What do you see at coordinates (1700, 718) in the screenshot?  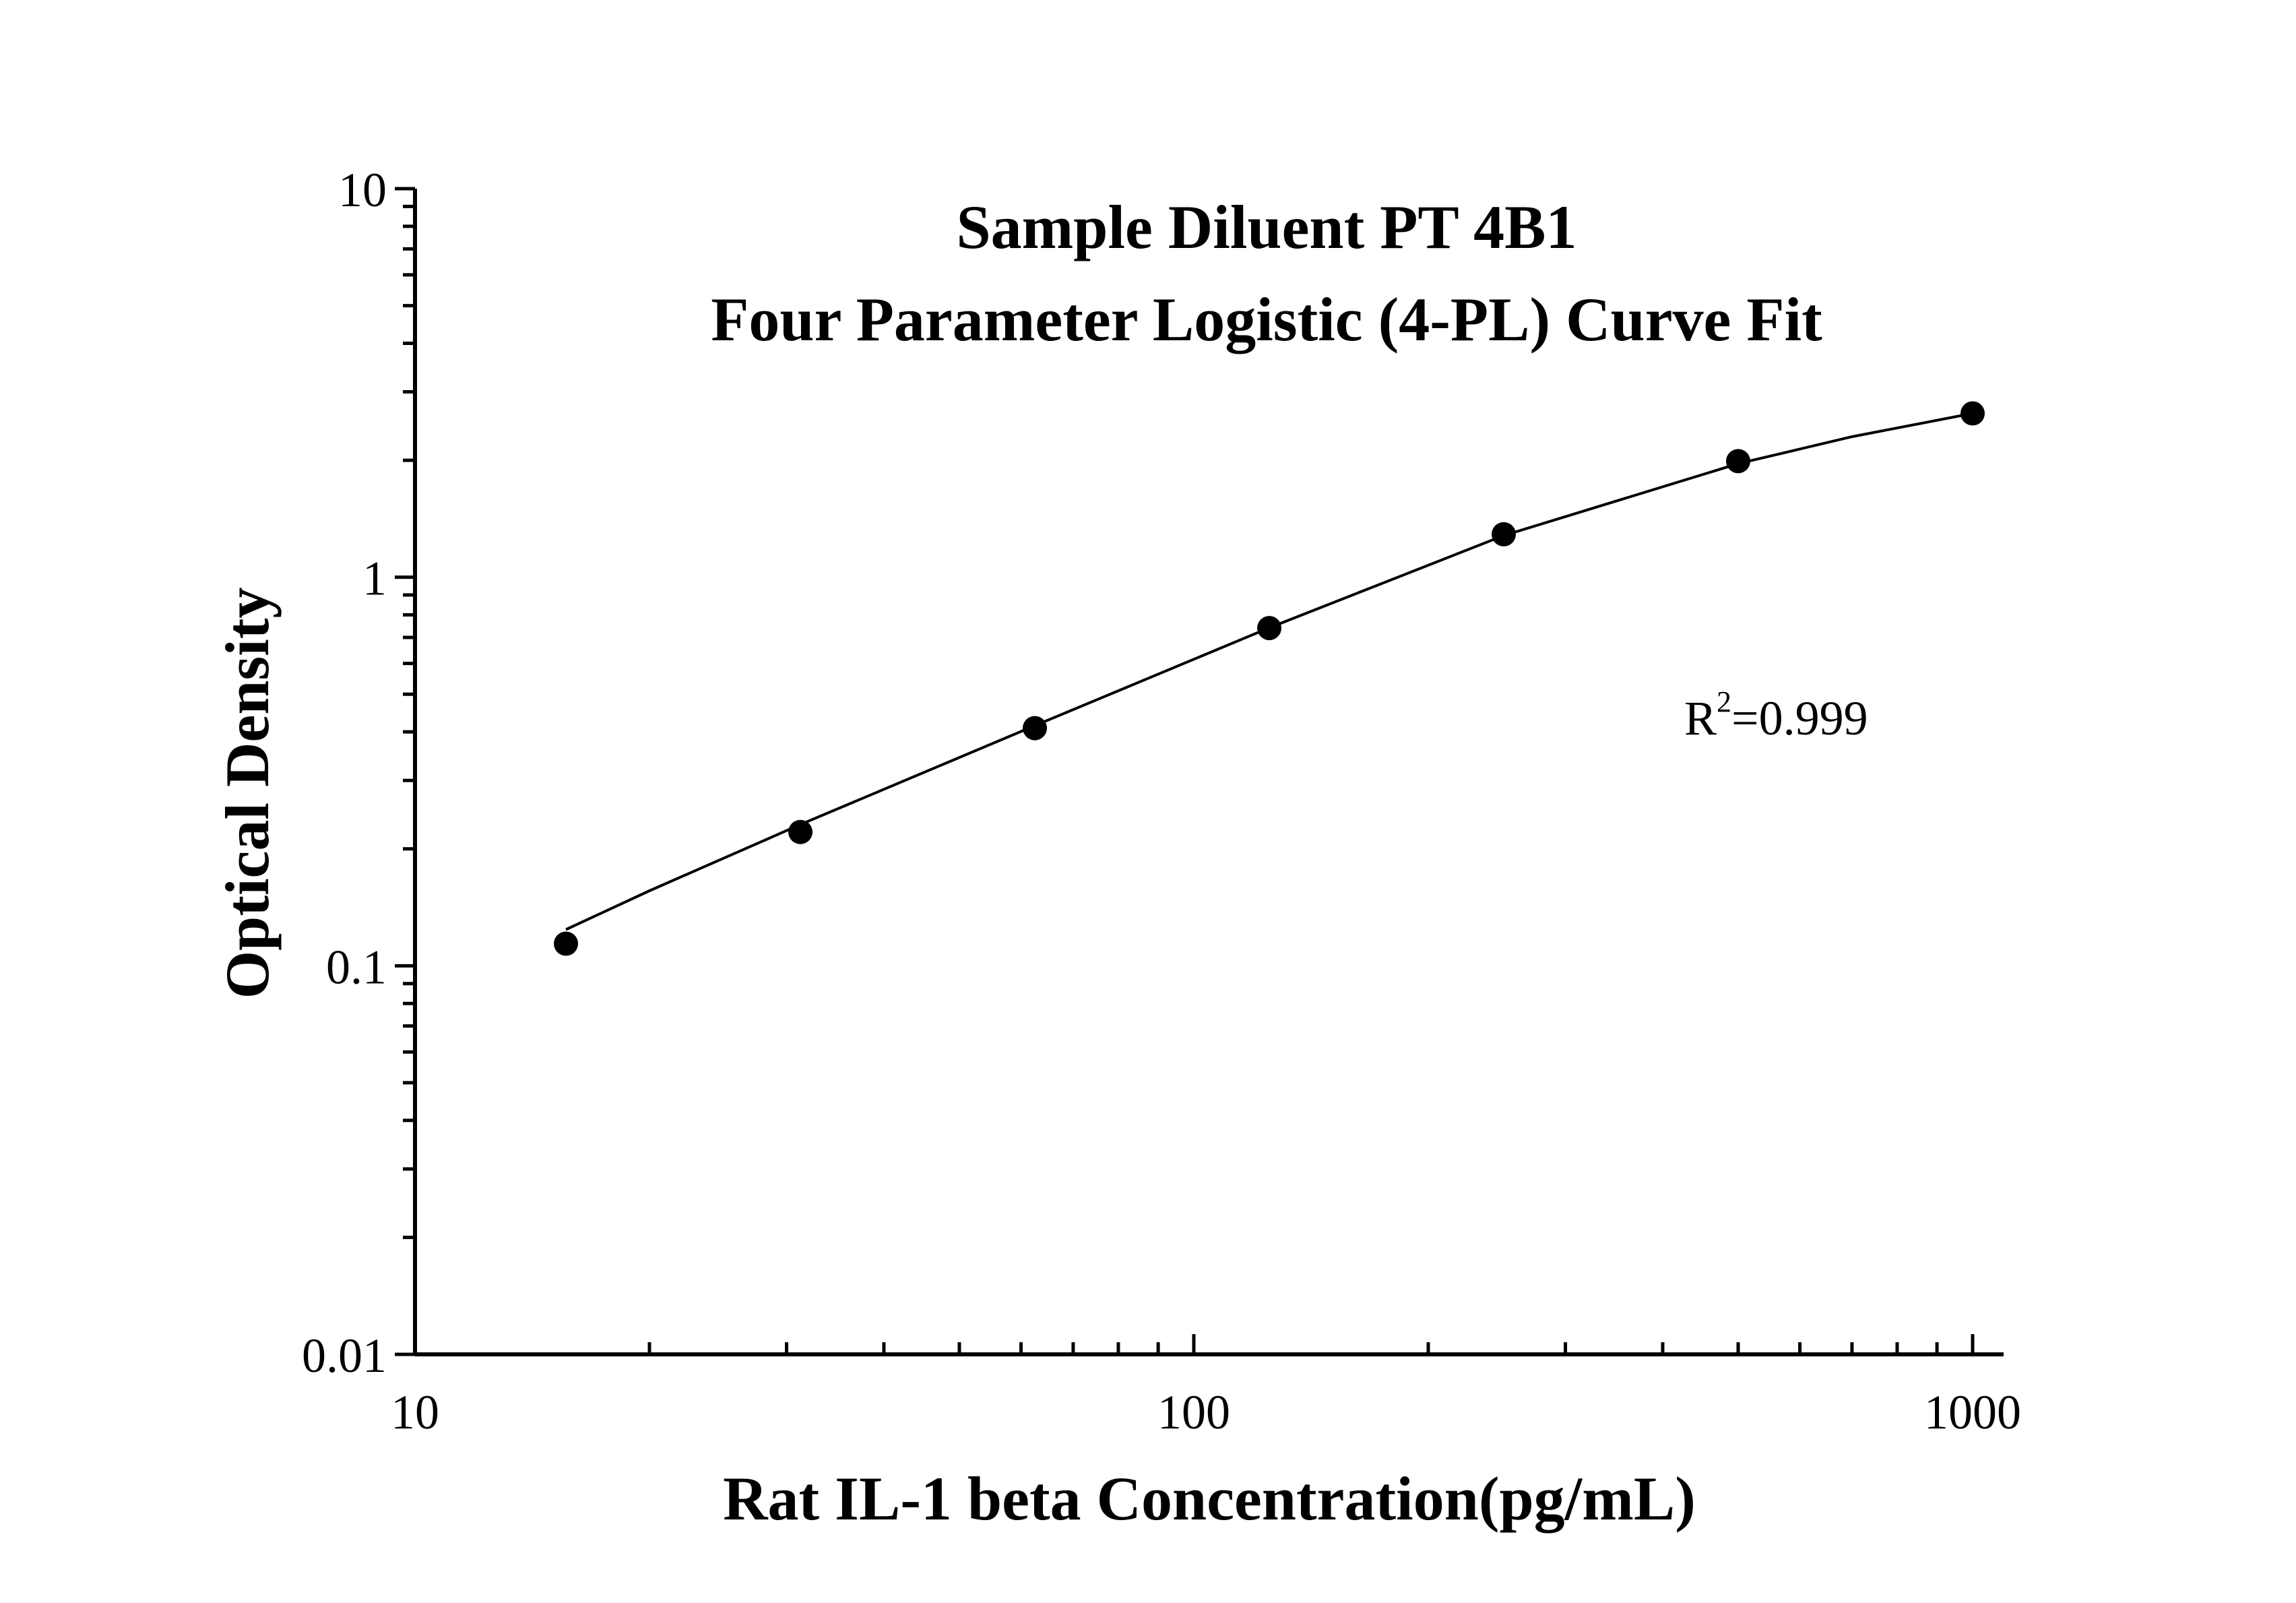 I see `r-squared-base: R` at bounding box center [1700, 718].